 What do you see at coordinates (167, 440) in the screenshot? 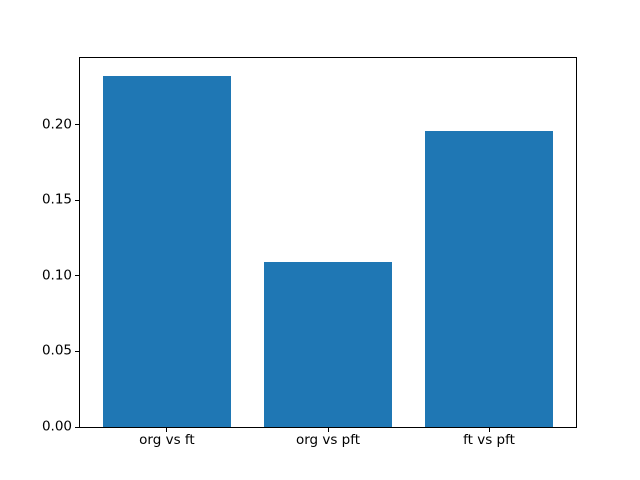
I see `x-tick-label: org vs ft` at bounding box center [167, 440].